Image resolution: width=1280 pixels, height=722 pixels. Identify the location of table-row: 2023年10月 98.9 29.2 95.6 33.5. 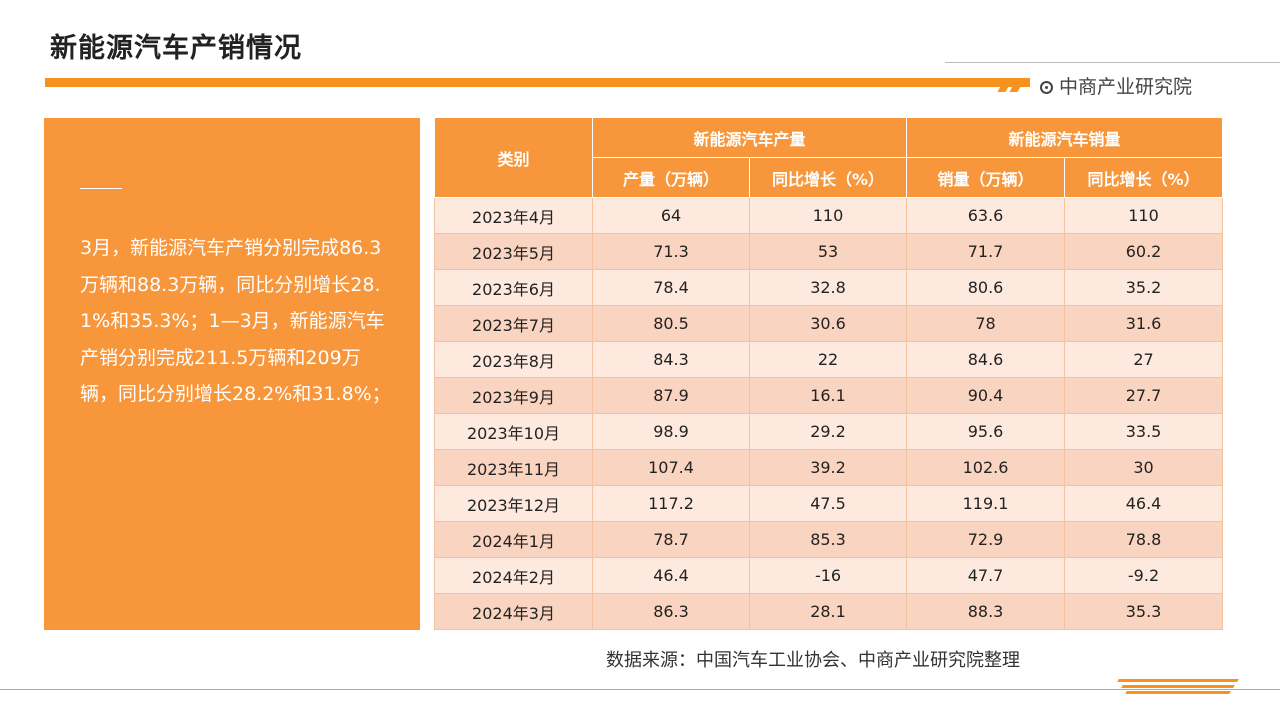
(829, 431).